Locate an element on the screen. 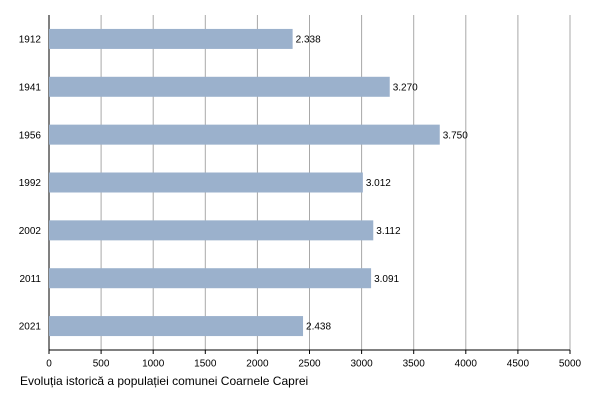 This screenshot has height=400, width=600. y-tick-label: 1992 is located at coordinates (30, 183).